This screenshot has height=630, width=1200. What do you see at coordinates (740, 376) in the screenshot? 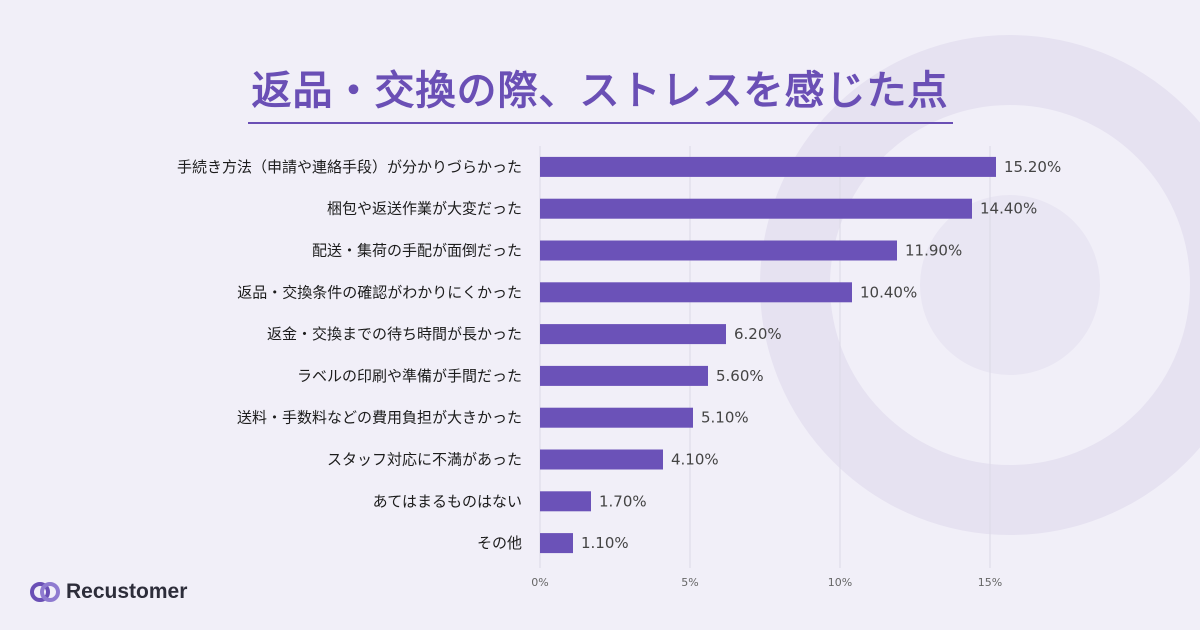
I see `value-label-5: 5.60%` at bounding box center [740, 376].